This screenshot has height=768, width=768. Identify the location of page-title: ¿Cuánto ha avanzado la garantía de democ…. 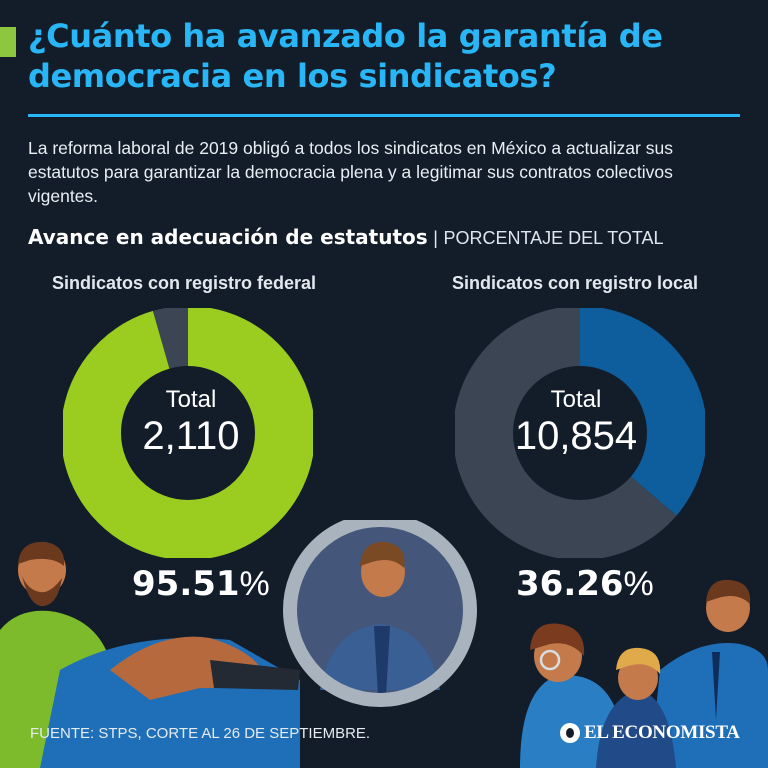
(345, 56).